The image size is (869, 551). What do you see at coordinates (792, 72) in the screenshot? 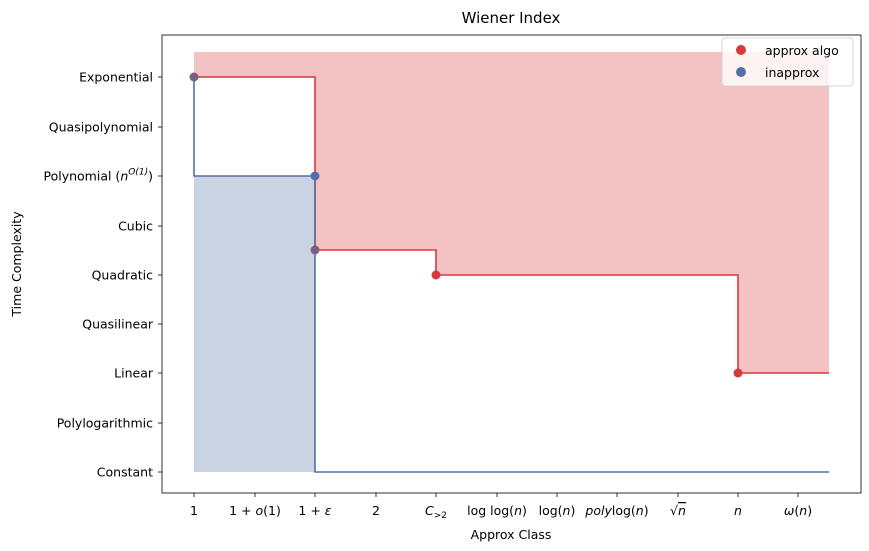
I see `legend-label-inapprox: inapprox` at bounding box center [792, 72].